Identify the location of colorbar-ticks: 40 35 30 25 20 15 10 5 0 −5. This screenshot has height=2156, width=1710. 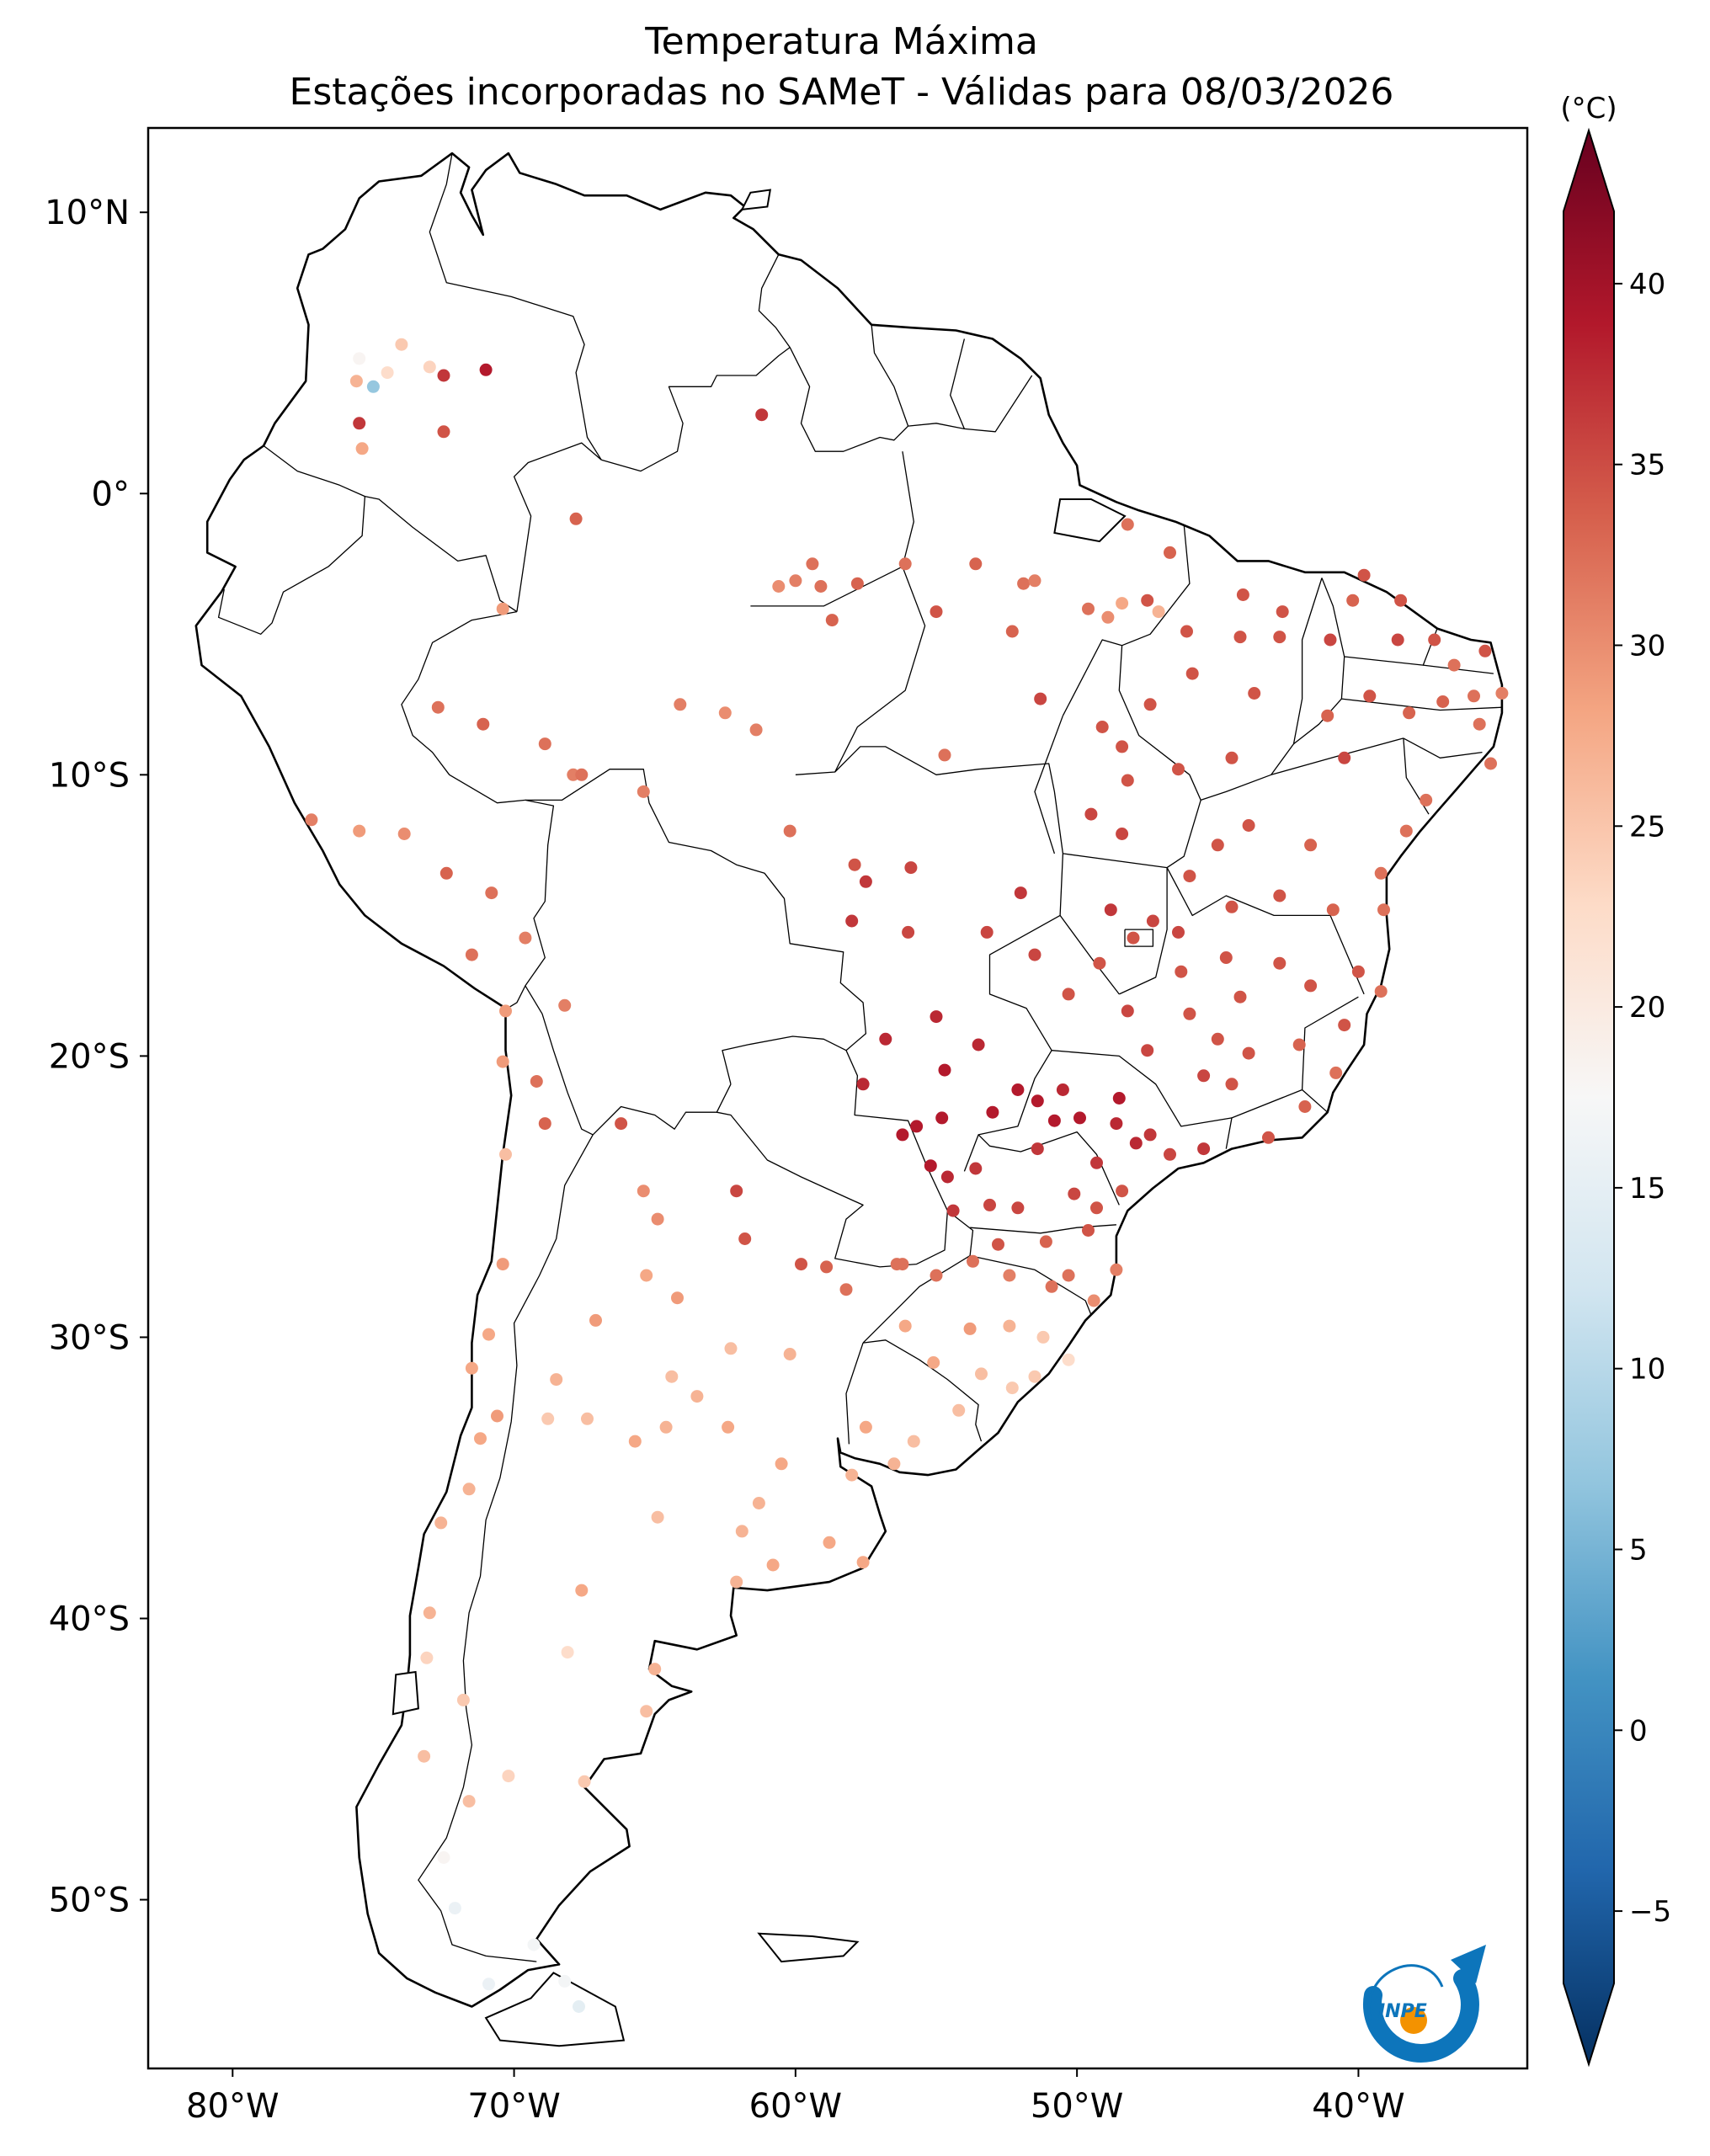
(1642, 1098).